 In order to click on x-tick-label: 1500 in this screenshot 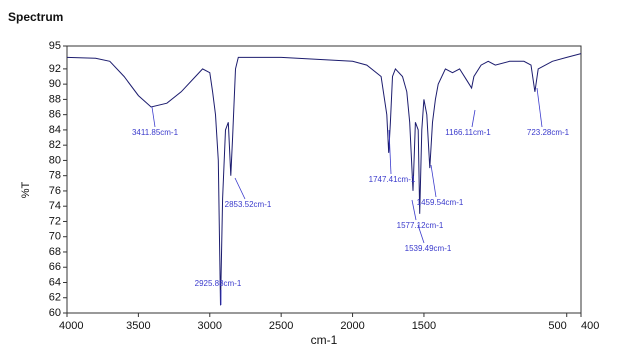, I will do `click(424, 326)`.